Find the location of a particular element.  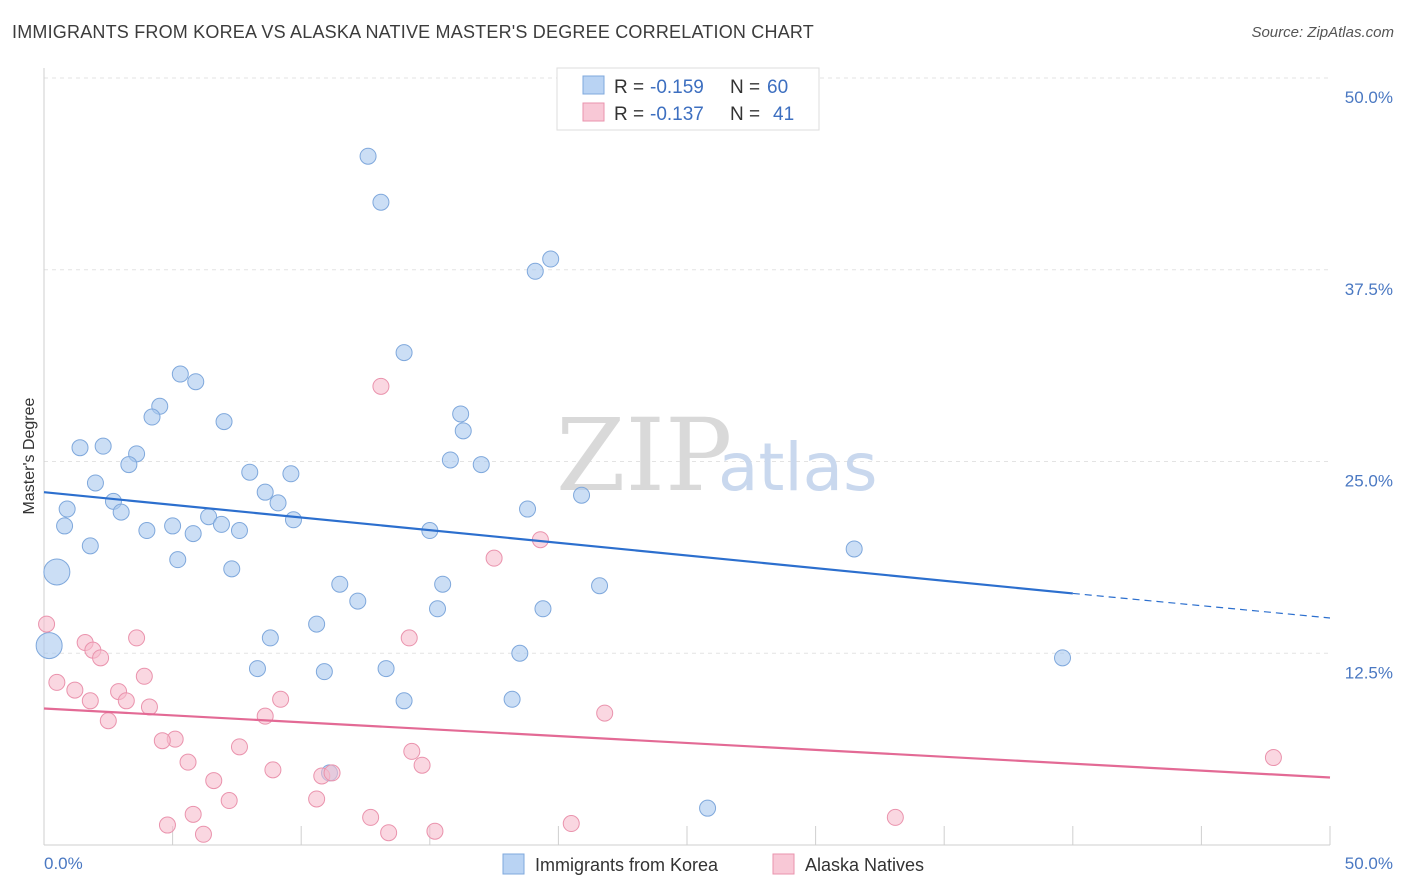

y-tick-label: 37.5% is located at coordinates (1369, 289).